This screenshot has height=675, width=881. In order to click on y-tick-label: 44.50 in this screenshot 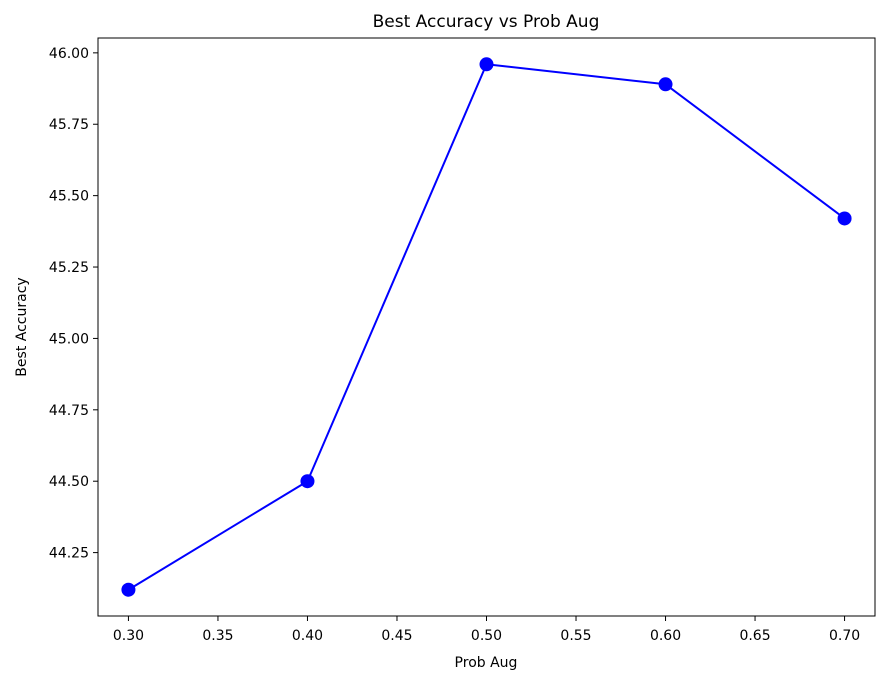, I will do `click(69, 482)`.